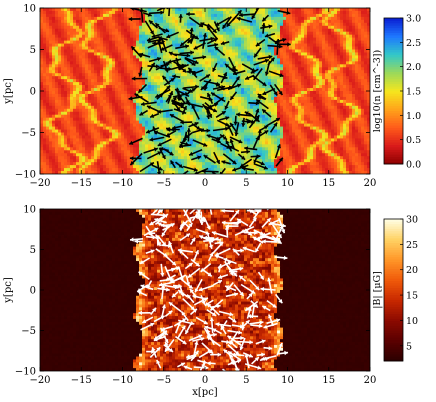 This screenshot has height=402, width=436. What do you see at coordinates (122, 183) in the screenshot?
I see `x-tick-label: −10` at bounding box center [122, 183].